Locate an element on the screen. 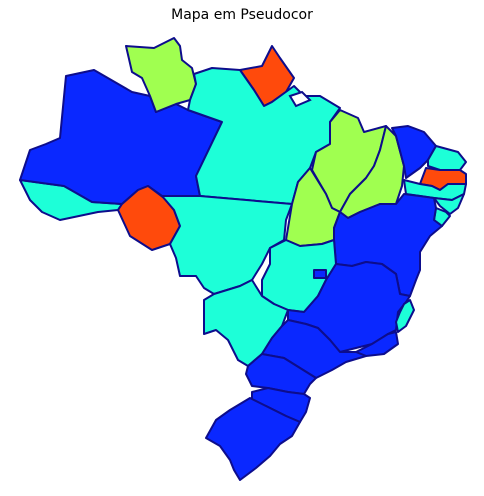 The image size is (484, 496). state-espirito-santo is located at coordinates (405, 316).